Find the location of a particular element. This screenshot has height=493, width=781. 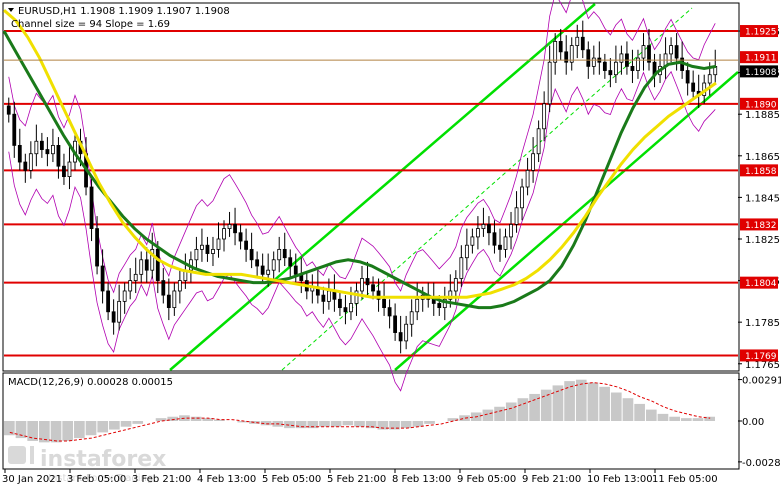

x-tick-label: 9 Feb 21:00 is located at coordinates (551, 479).